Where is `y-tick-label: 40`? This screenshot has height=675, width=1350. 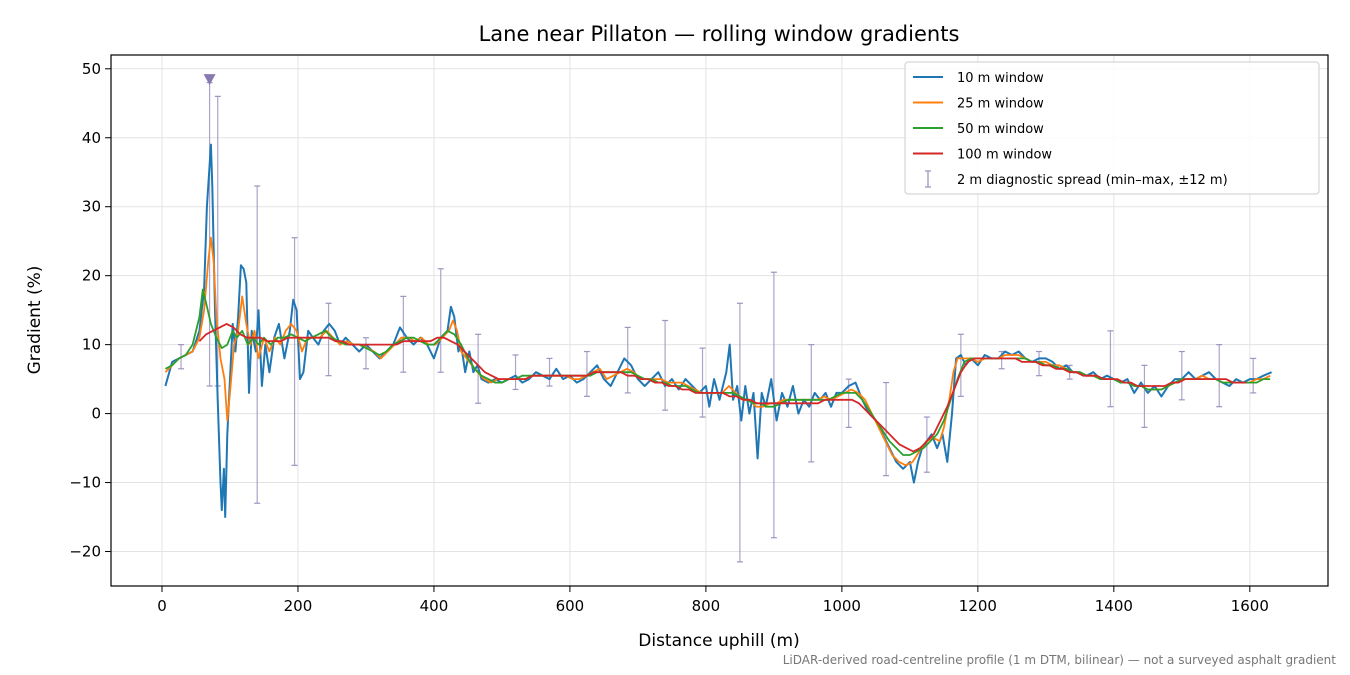 y-tick-label: 40 is located at coordinates (91, 138).